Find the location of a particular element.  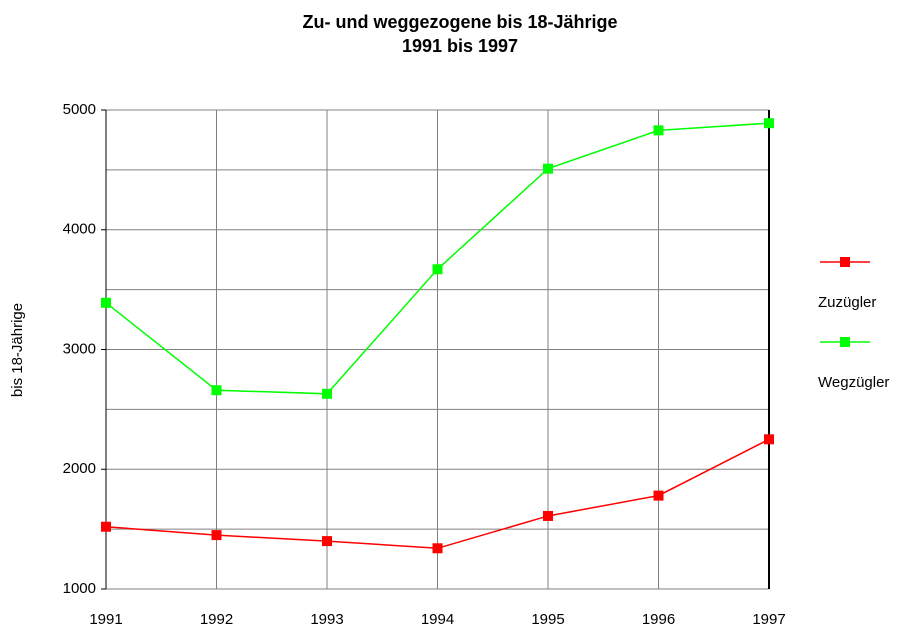

x-tick-label: 1994 is located at coordinates (437, 619).